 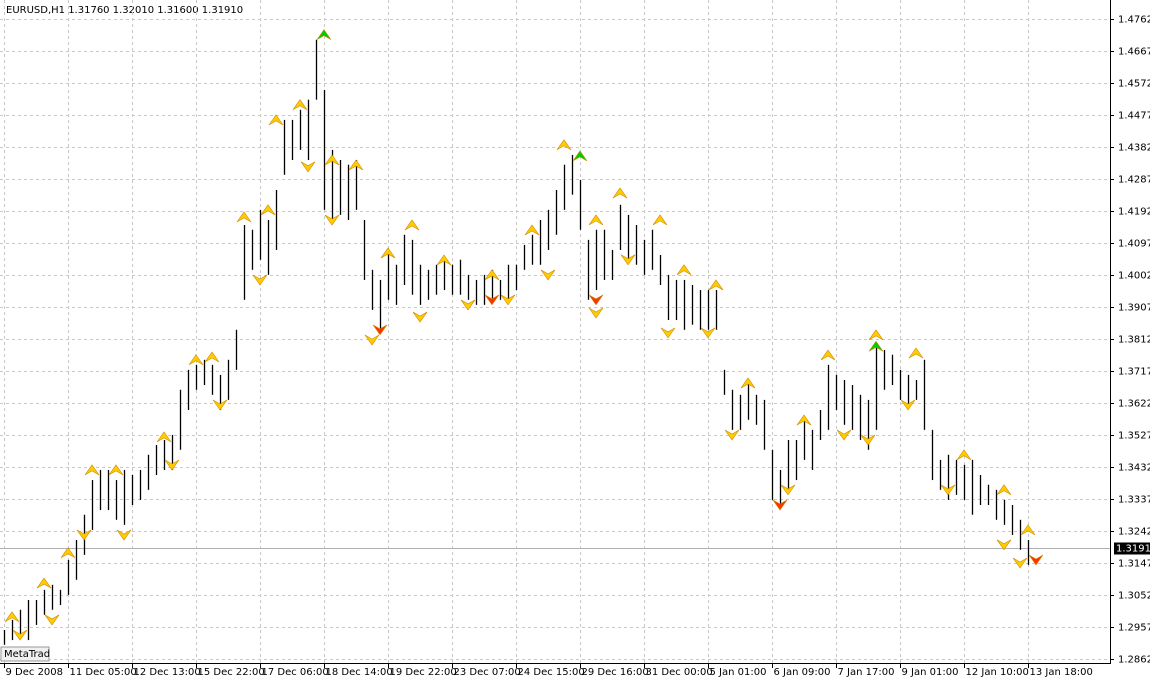 What do you see at coordinates (679, 672) in the screenshot?
I see `x-tick-label: 31 Dec 00:00` at bounding box center [679, 672].